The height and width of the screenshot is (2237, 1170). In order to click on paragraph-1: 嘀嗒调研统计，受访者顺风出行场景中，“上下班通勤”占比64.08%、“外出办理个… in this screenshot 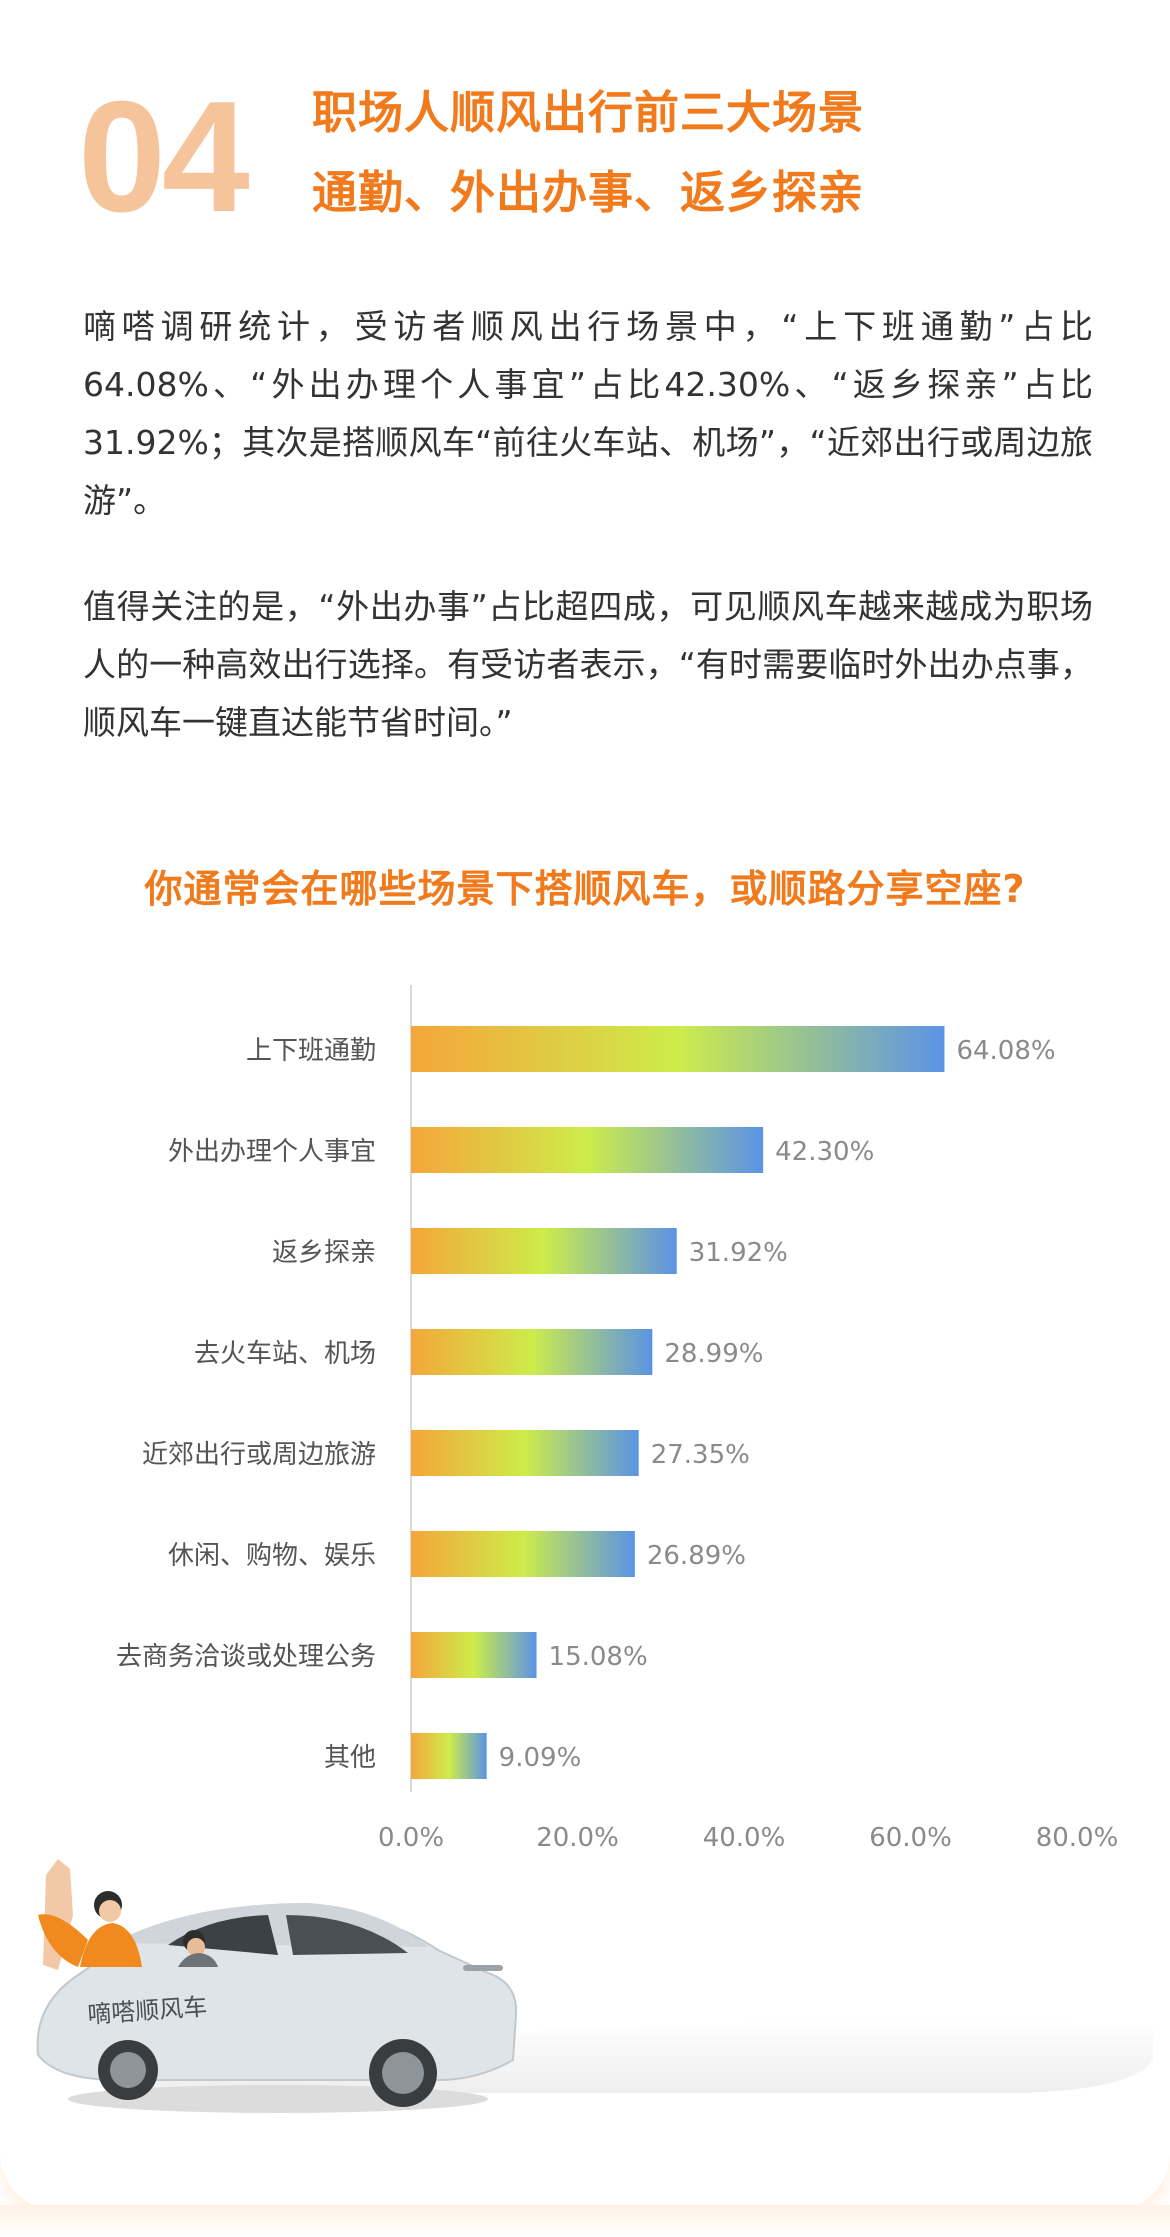, I will do `click(588, 413)`.